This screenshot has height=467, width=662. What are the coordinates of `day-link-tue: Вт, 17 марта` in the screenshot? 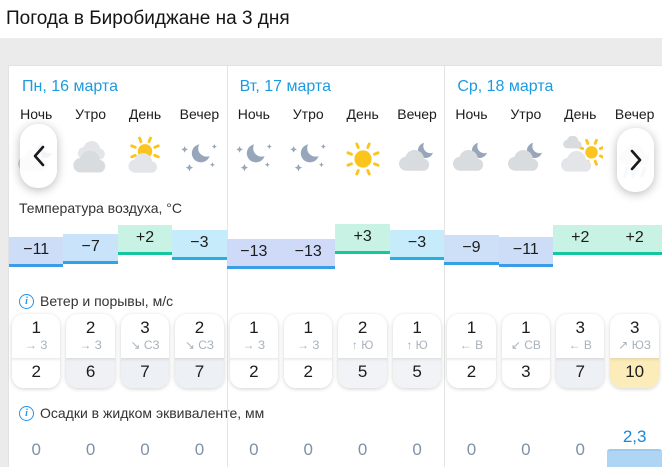 It's located at (285, 86).